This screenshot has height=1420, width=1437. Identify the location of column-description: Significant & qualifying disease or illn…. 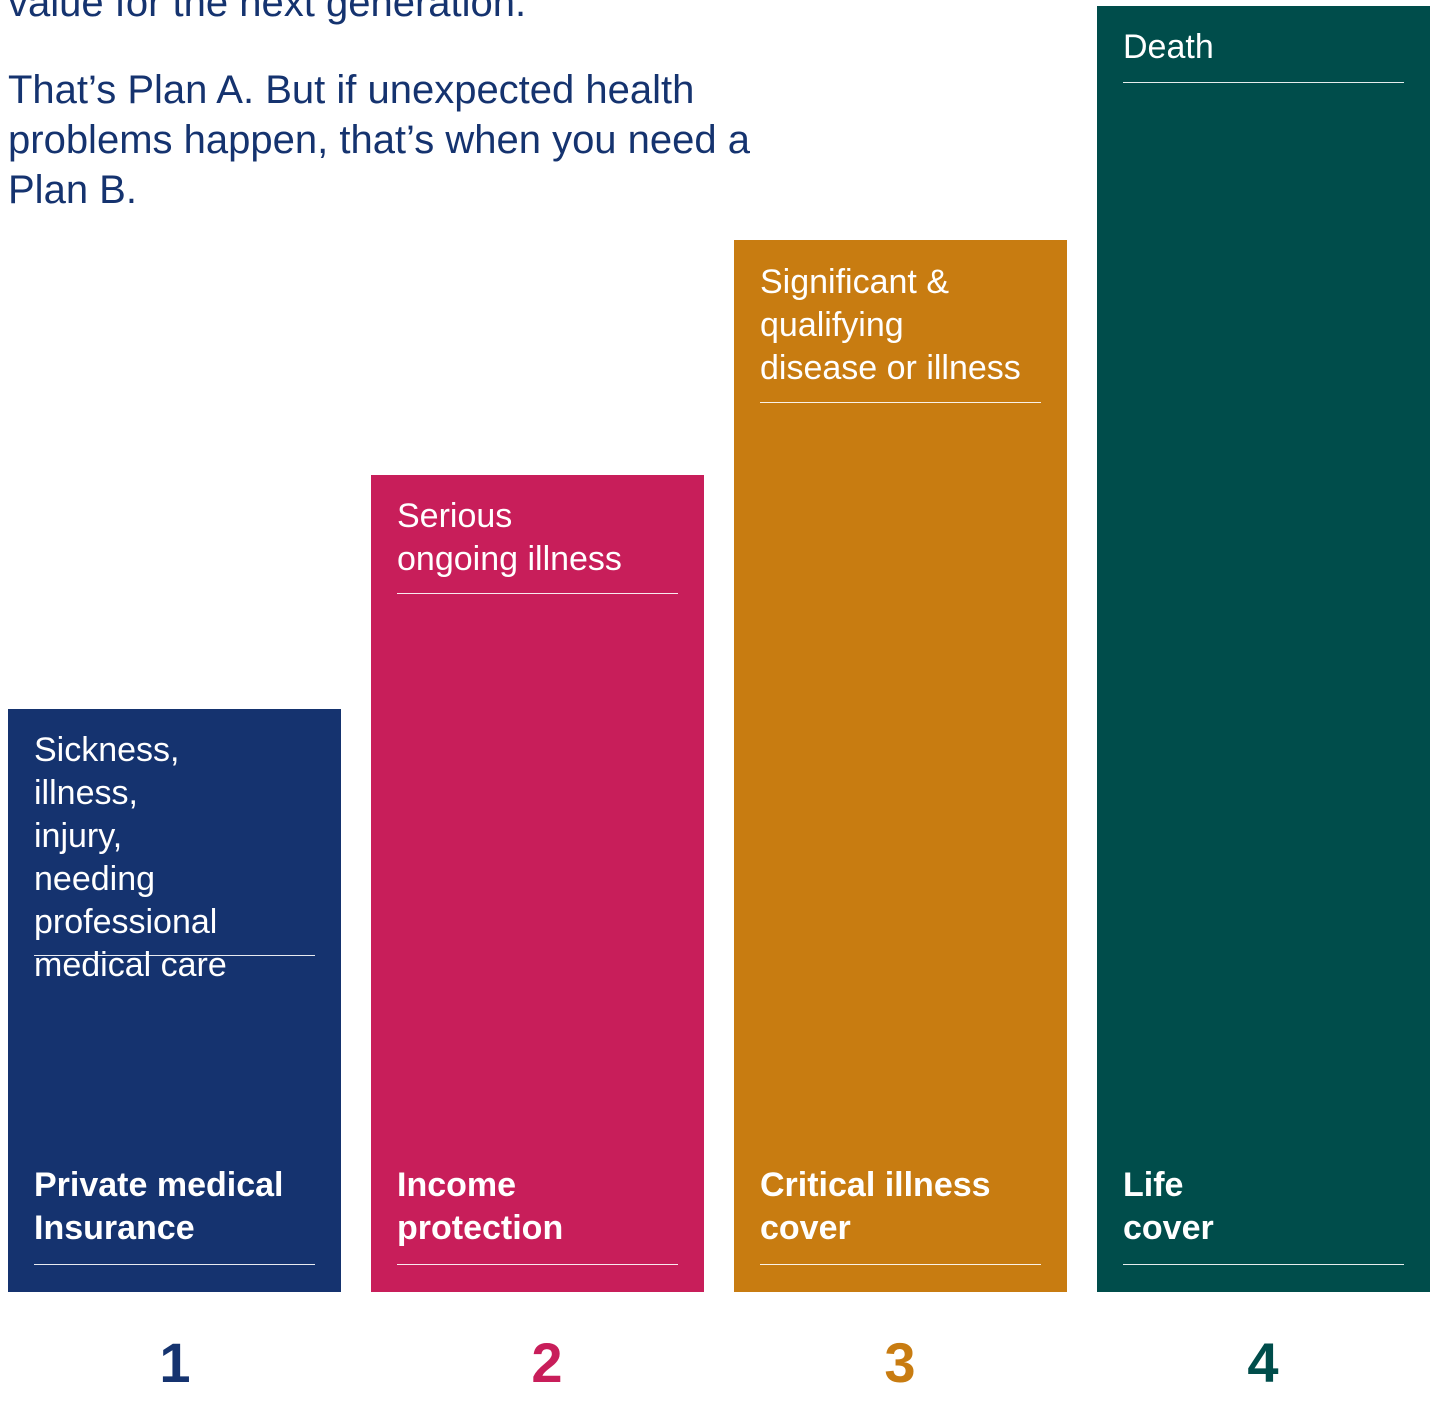
(890, 325).